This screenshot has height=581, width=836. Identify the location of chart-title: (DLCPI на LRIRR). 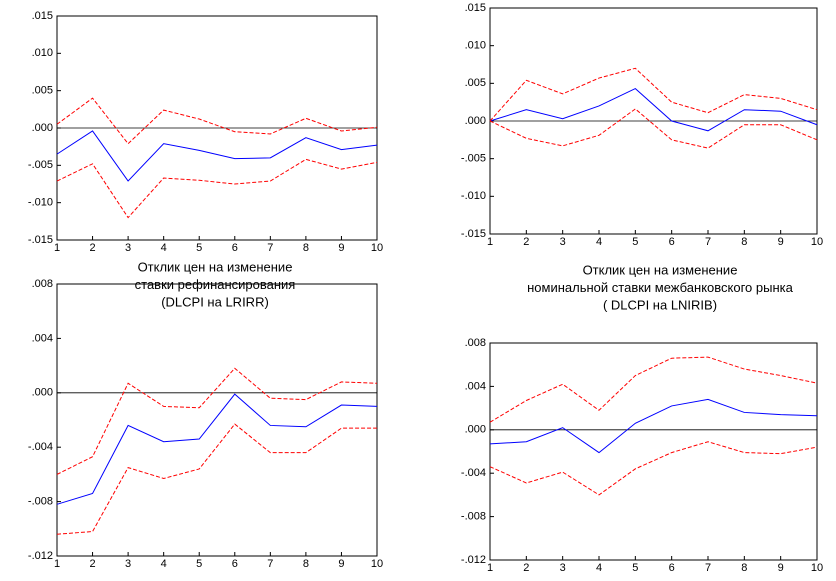
(215, 301).